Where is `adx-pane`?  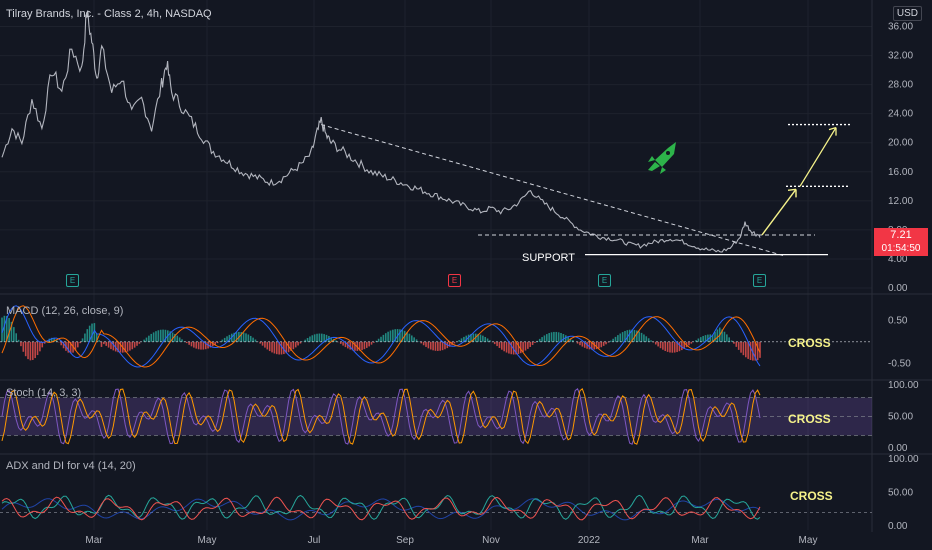 adx-pane is located at coordinates (436, 507).